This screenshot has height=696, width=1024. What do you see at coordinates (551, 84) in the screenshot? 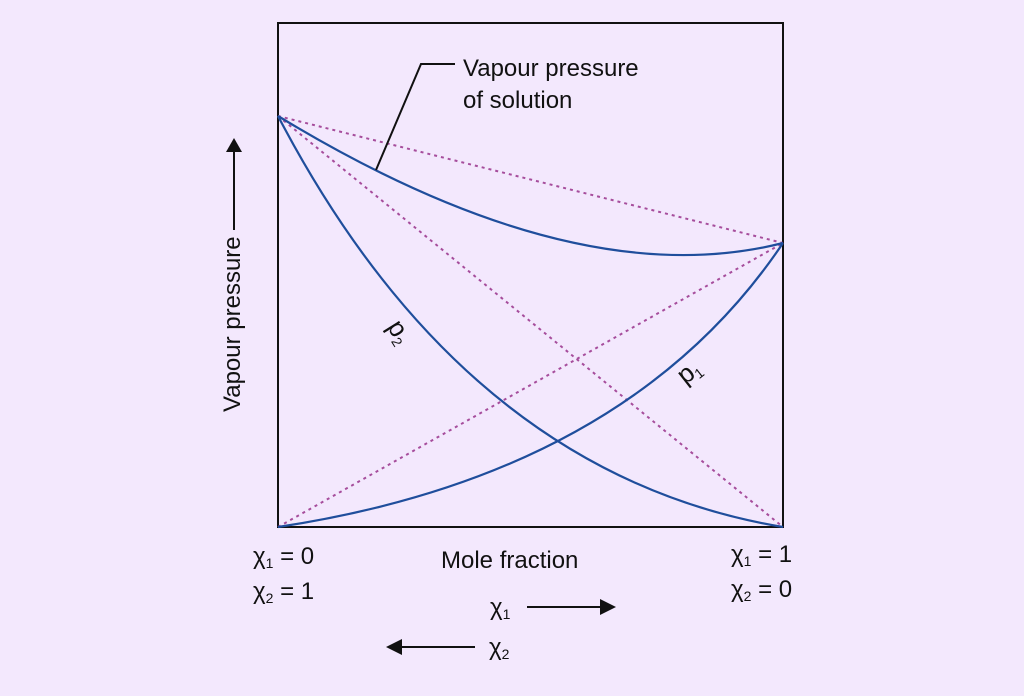
I see `callout-label: Vapour pressure of solution` at bounding box center [551, 84].